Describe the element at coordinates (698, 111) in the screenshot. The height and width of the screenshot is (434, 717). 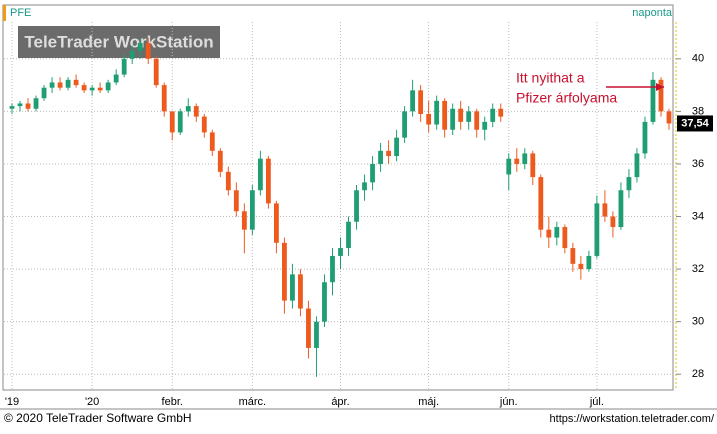
I see `y-tick-label: 38` at that location.